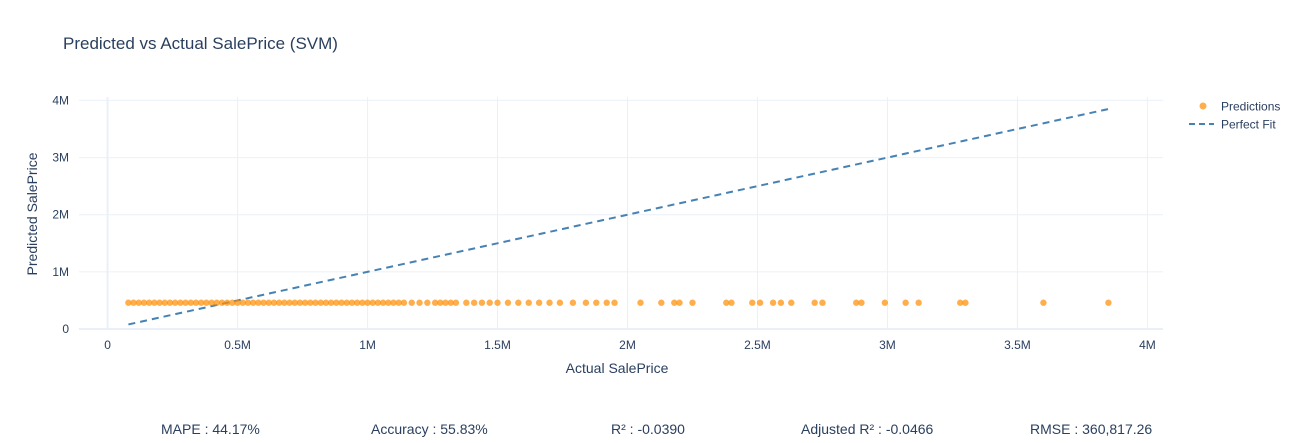  I want to click on metric-label: R², so click(618, 429).